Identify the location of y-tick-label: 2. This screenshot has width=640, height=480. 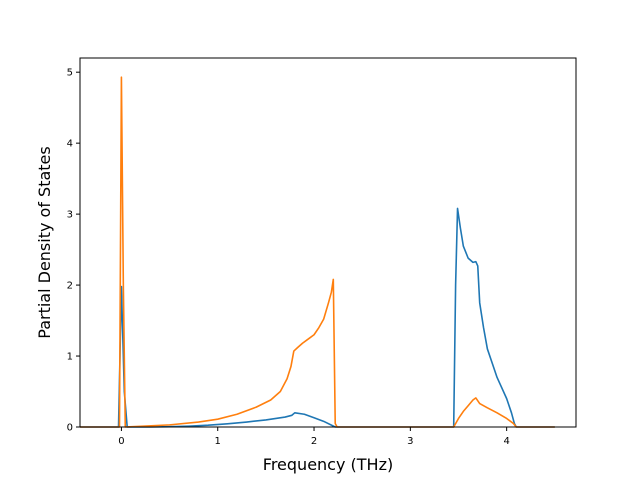
(70, 286).